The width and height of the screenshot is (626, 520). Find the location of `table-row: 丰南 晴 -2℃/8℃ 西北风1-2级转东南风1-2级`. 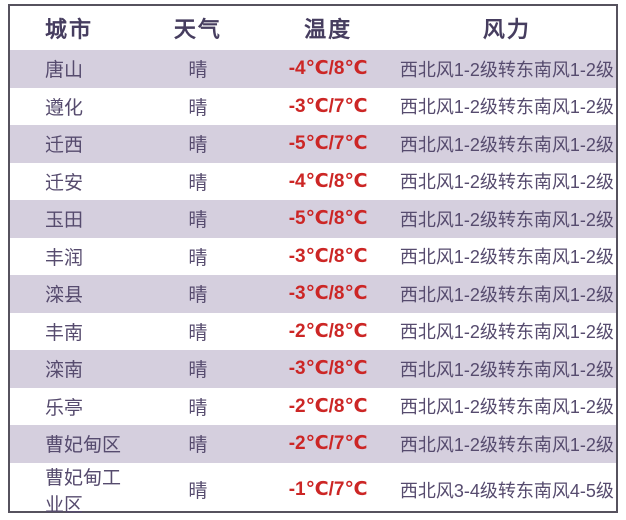

table-row: 丰南 晴 -2℃/8℃ 西北风1-2级转东南风1-2级 is located at coordinates (313, 332).